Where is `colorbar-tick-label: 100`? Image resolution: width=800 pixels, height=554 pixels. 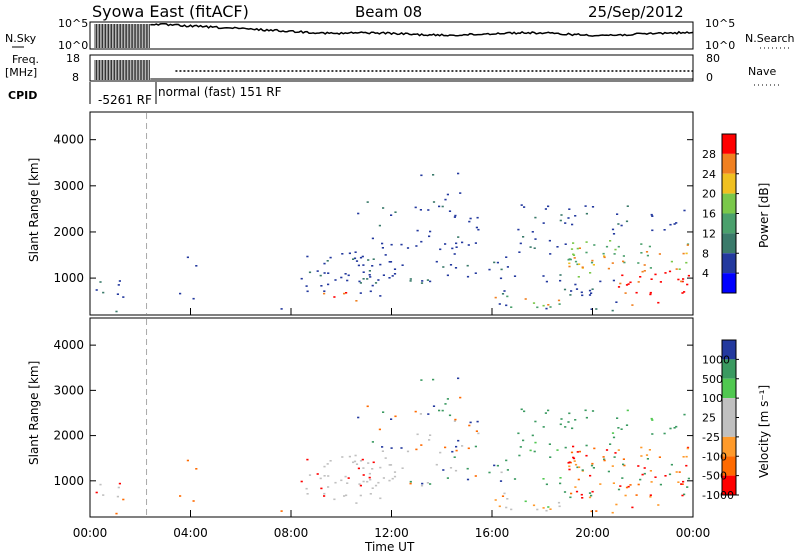 colorbar-tick-label: 100 is located at coordinates (712, 398).